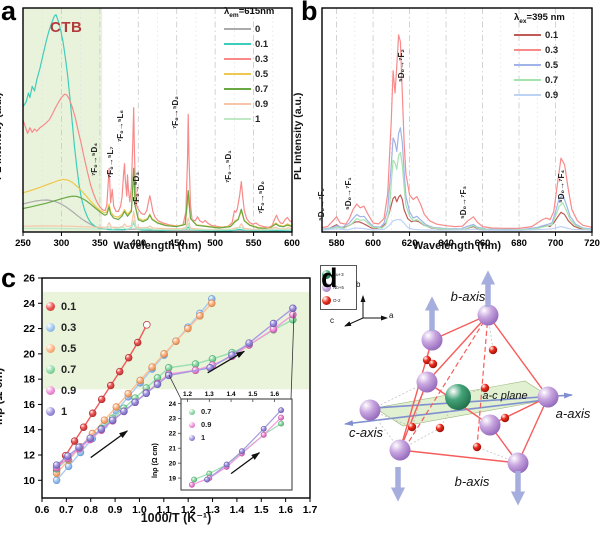 The width and height of the screenshot is (600, 534). I want to click on legend-item: 1, so click(200, 437).